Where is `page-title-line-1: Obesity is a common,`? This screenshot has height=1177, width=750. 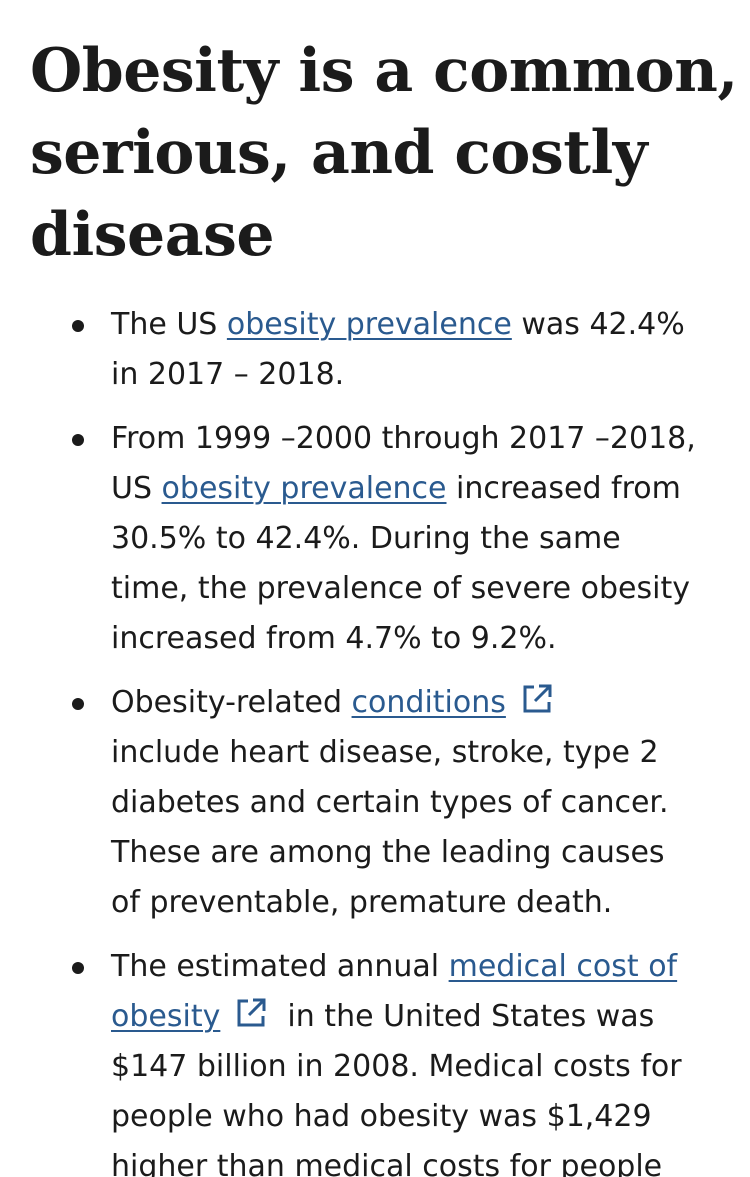 page-title-line-1: Obesity is a common, is located at coordinates (384, 71).